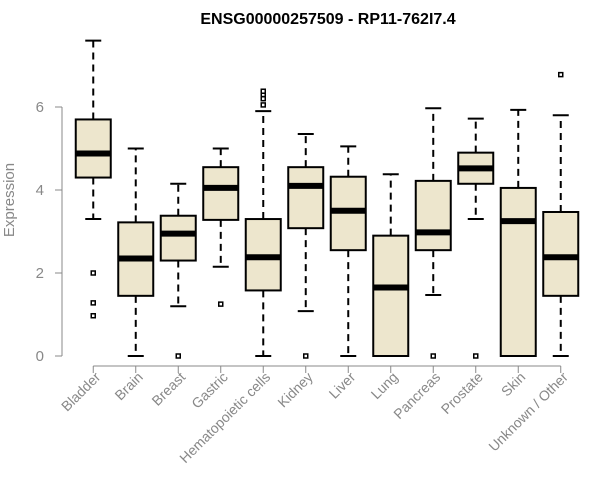  I want to click on y-axis-label: Expression, so click(9, 200).